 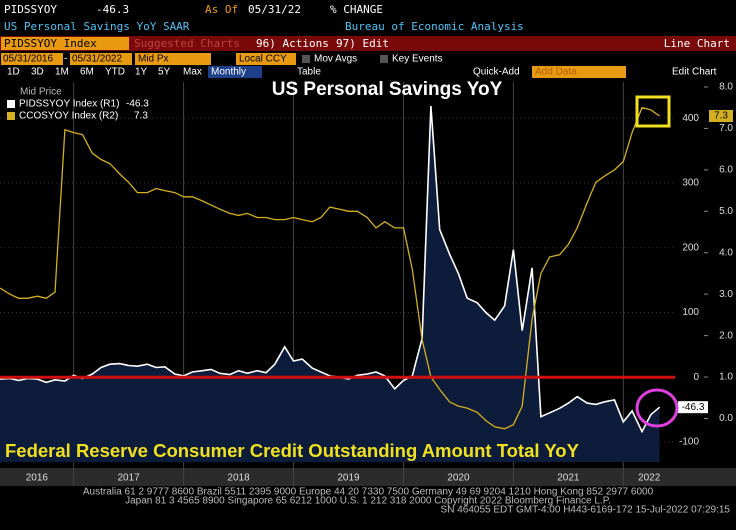 I want to click on legend-title: Mid Price, so click(x=41, y=92).